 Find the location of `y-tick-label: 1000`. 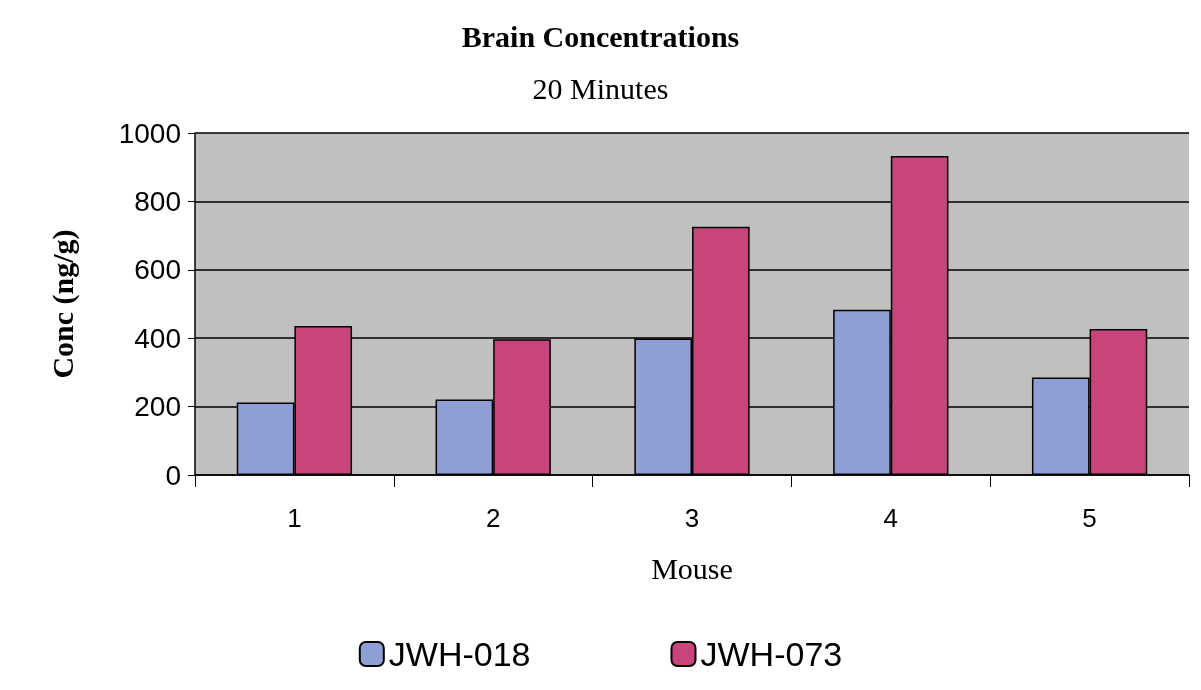

y-tick-label: 1000 is located at coordinates (149, 133).